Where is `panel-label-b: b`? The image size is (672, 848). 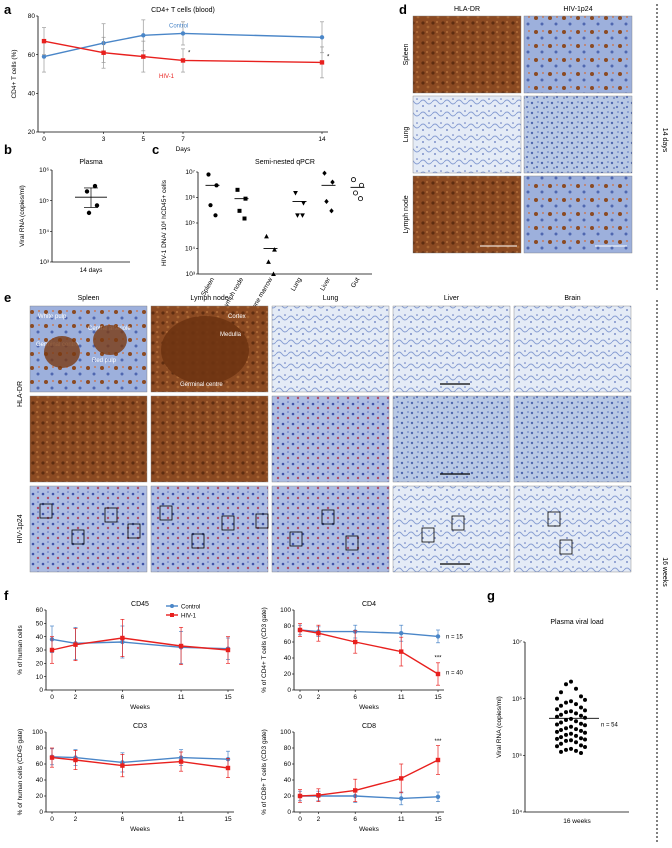
panel-label-b: b is located at coordinates (8, 149).